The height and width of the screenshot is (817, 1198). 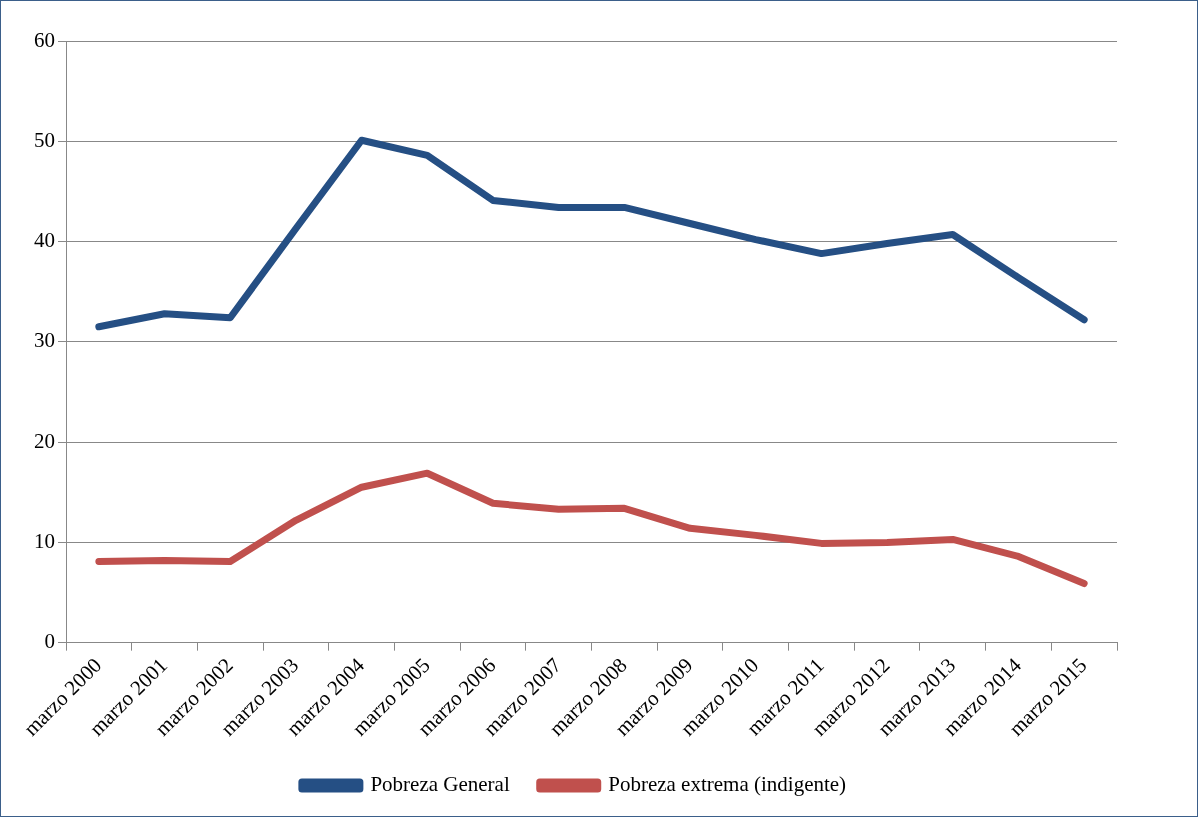 What do you see at coordinates (44, 340) in the screenshot?
I see `y-tick-label: 30` at bounding box center [44, 340].